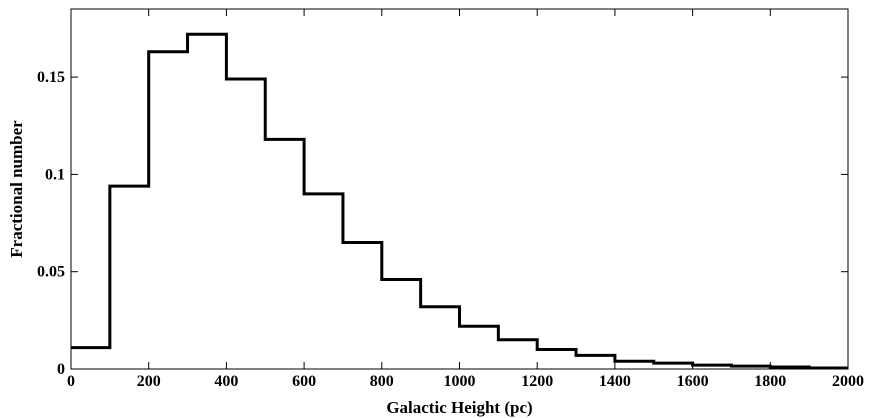 The image size is (870, 418). What do you see at coordinates (226, 381) in the screenshot?
I see `x-tick-label: 400` at bounding box center [226, 381].